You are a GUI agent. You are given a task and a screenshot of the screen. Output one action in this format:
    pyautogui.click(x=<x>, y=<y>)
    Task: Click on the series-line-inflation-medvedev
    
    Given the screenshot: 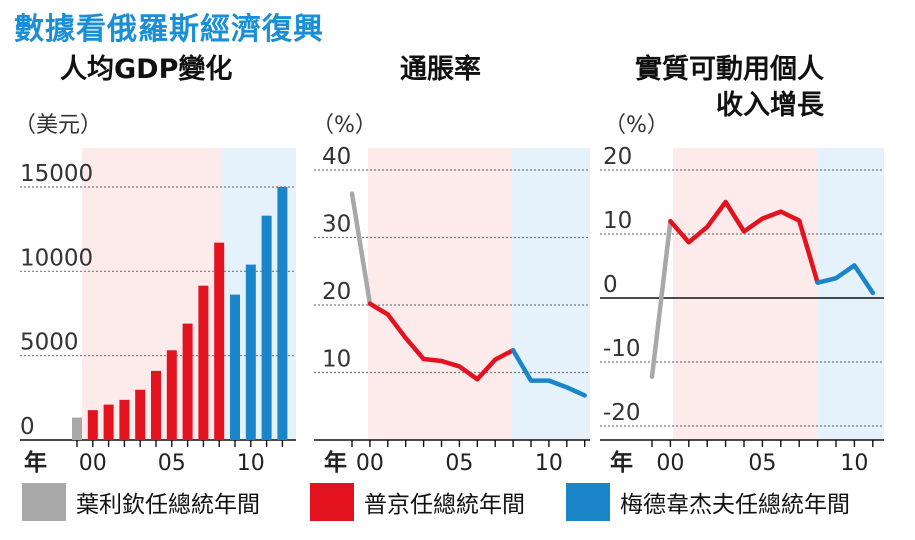 What is the action you would take?
    pyautogui.click(x=548, y=372)
    